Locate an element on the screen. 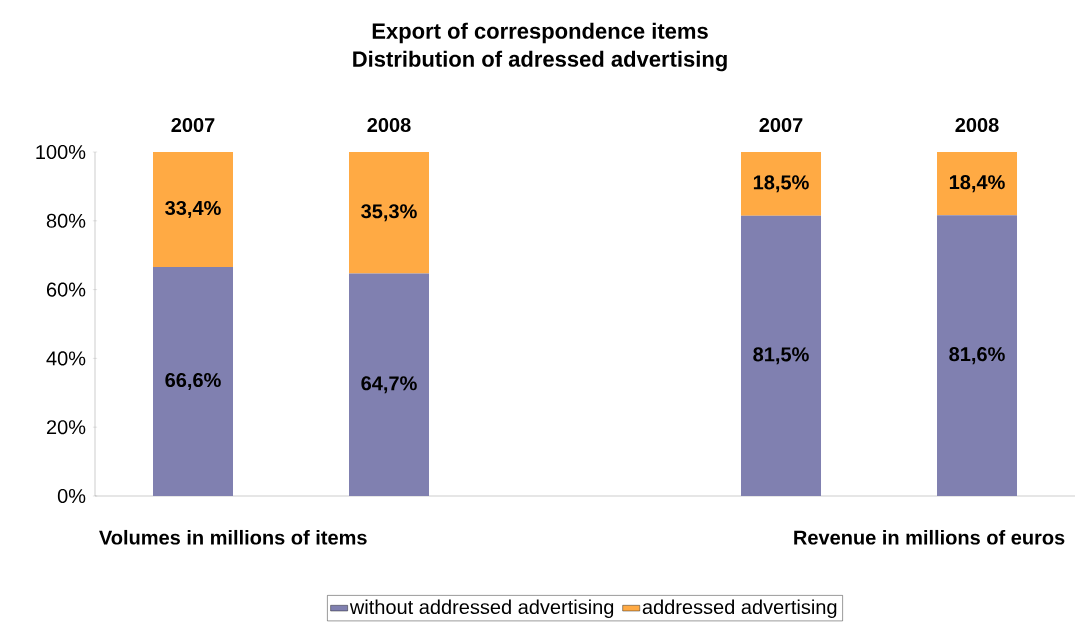  data-label: 18,5% is located at coordinates (781, 184).